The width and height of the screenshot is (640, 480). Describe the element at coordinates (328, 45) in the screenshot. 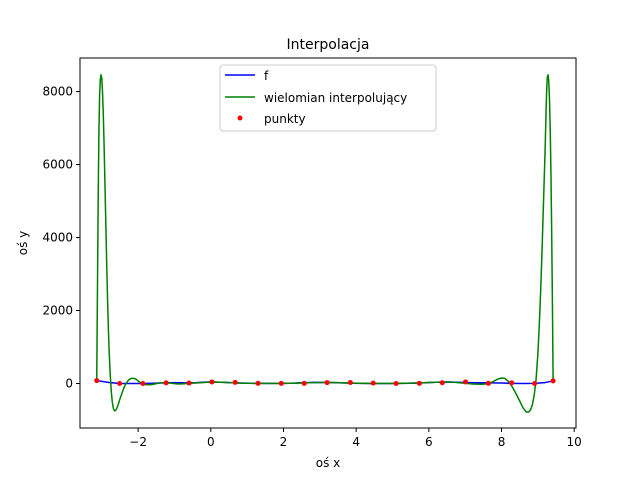

I see `chart-title: Interpolacja` at that location.